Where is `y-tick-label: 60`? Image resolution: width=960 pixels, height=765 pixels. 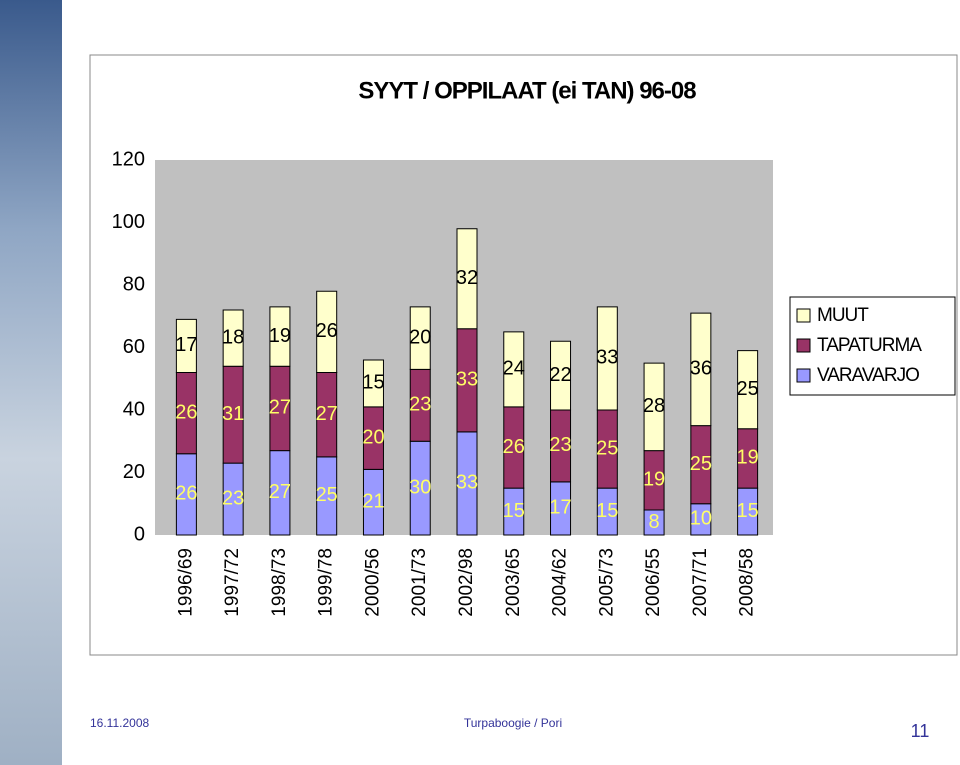 y-tick-label: 60 is located at coordinates (134, 347).